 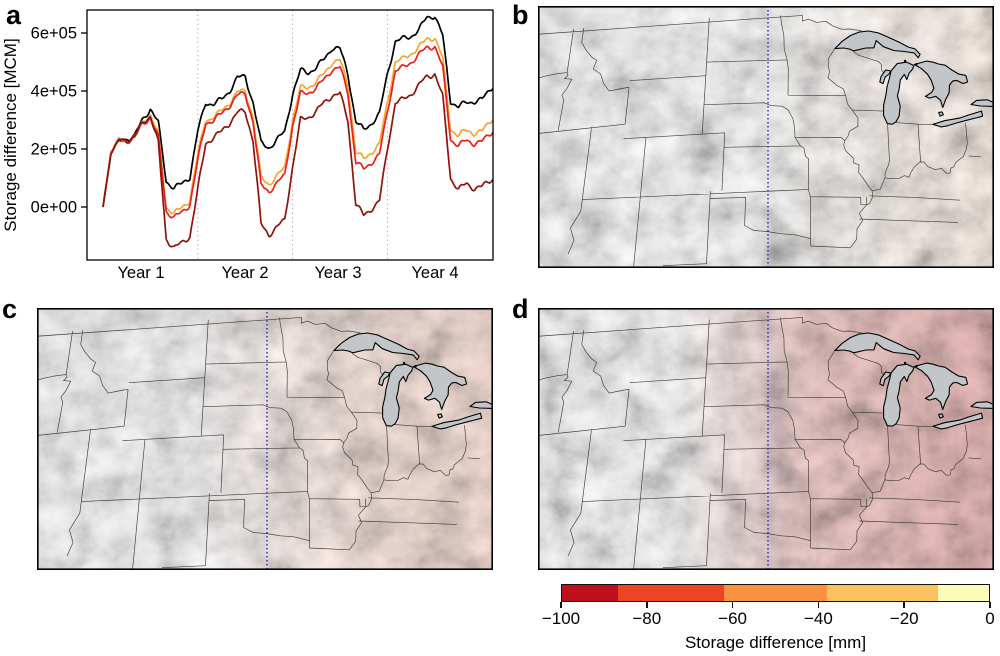 What do you see at coordinates (297, 132) in the screenshot?
I see `series-red` at bounding box center [297, 132].